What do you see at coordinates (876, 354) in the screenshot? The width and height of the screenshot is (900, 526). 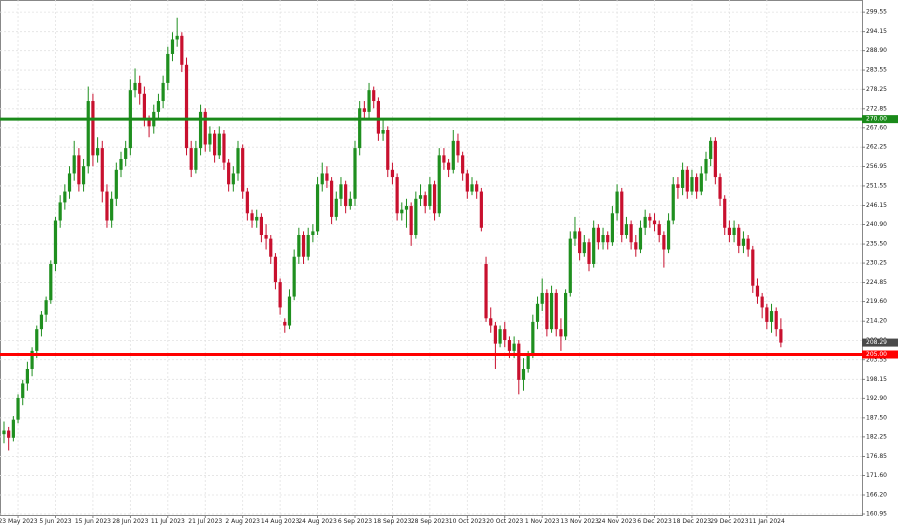 I see `level-label: 205.00` at bounding box center [876, 354].